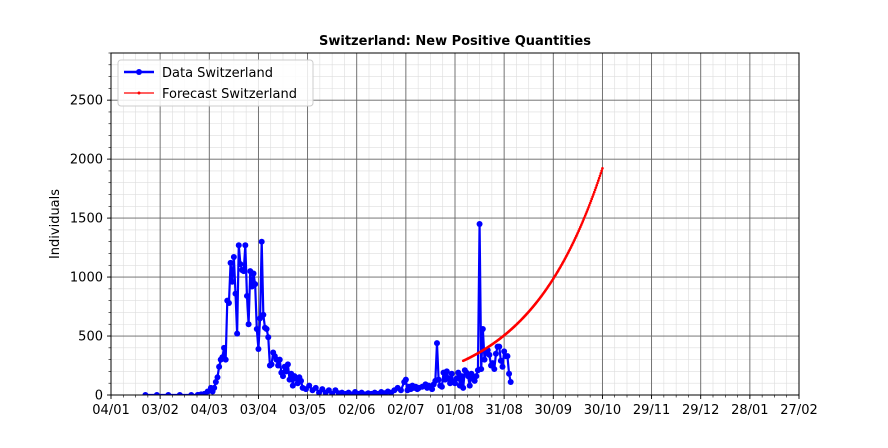  Describe the element at coordinates (798, 410) in the screenshot. I see `x-tick-label: 27/02` at that location.